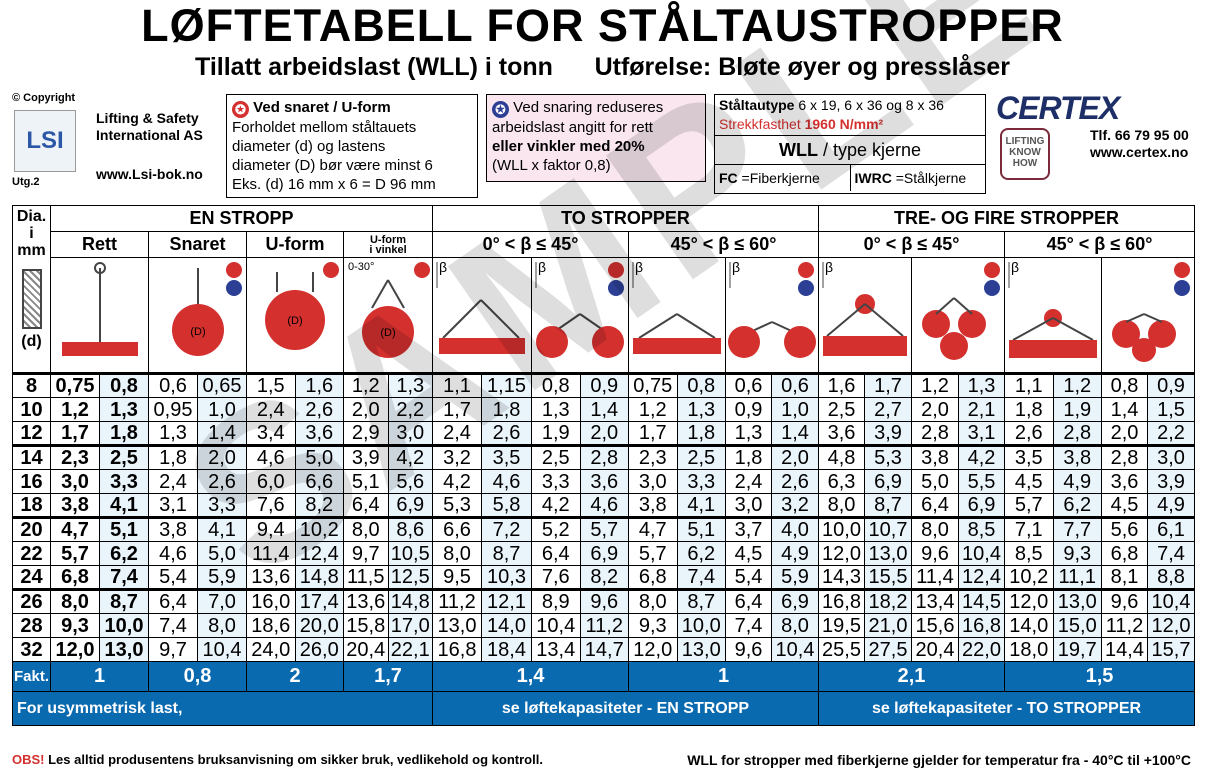 The image size is (1205, 774). I want to click on wll-label: WLL, so click(798, 150).